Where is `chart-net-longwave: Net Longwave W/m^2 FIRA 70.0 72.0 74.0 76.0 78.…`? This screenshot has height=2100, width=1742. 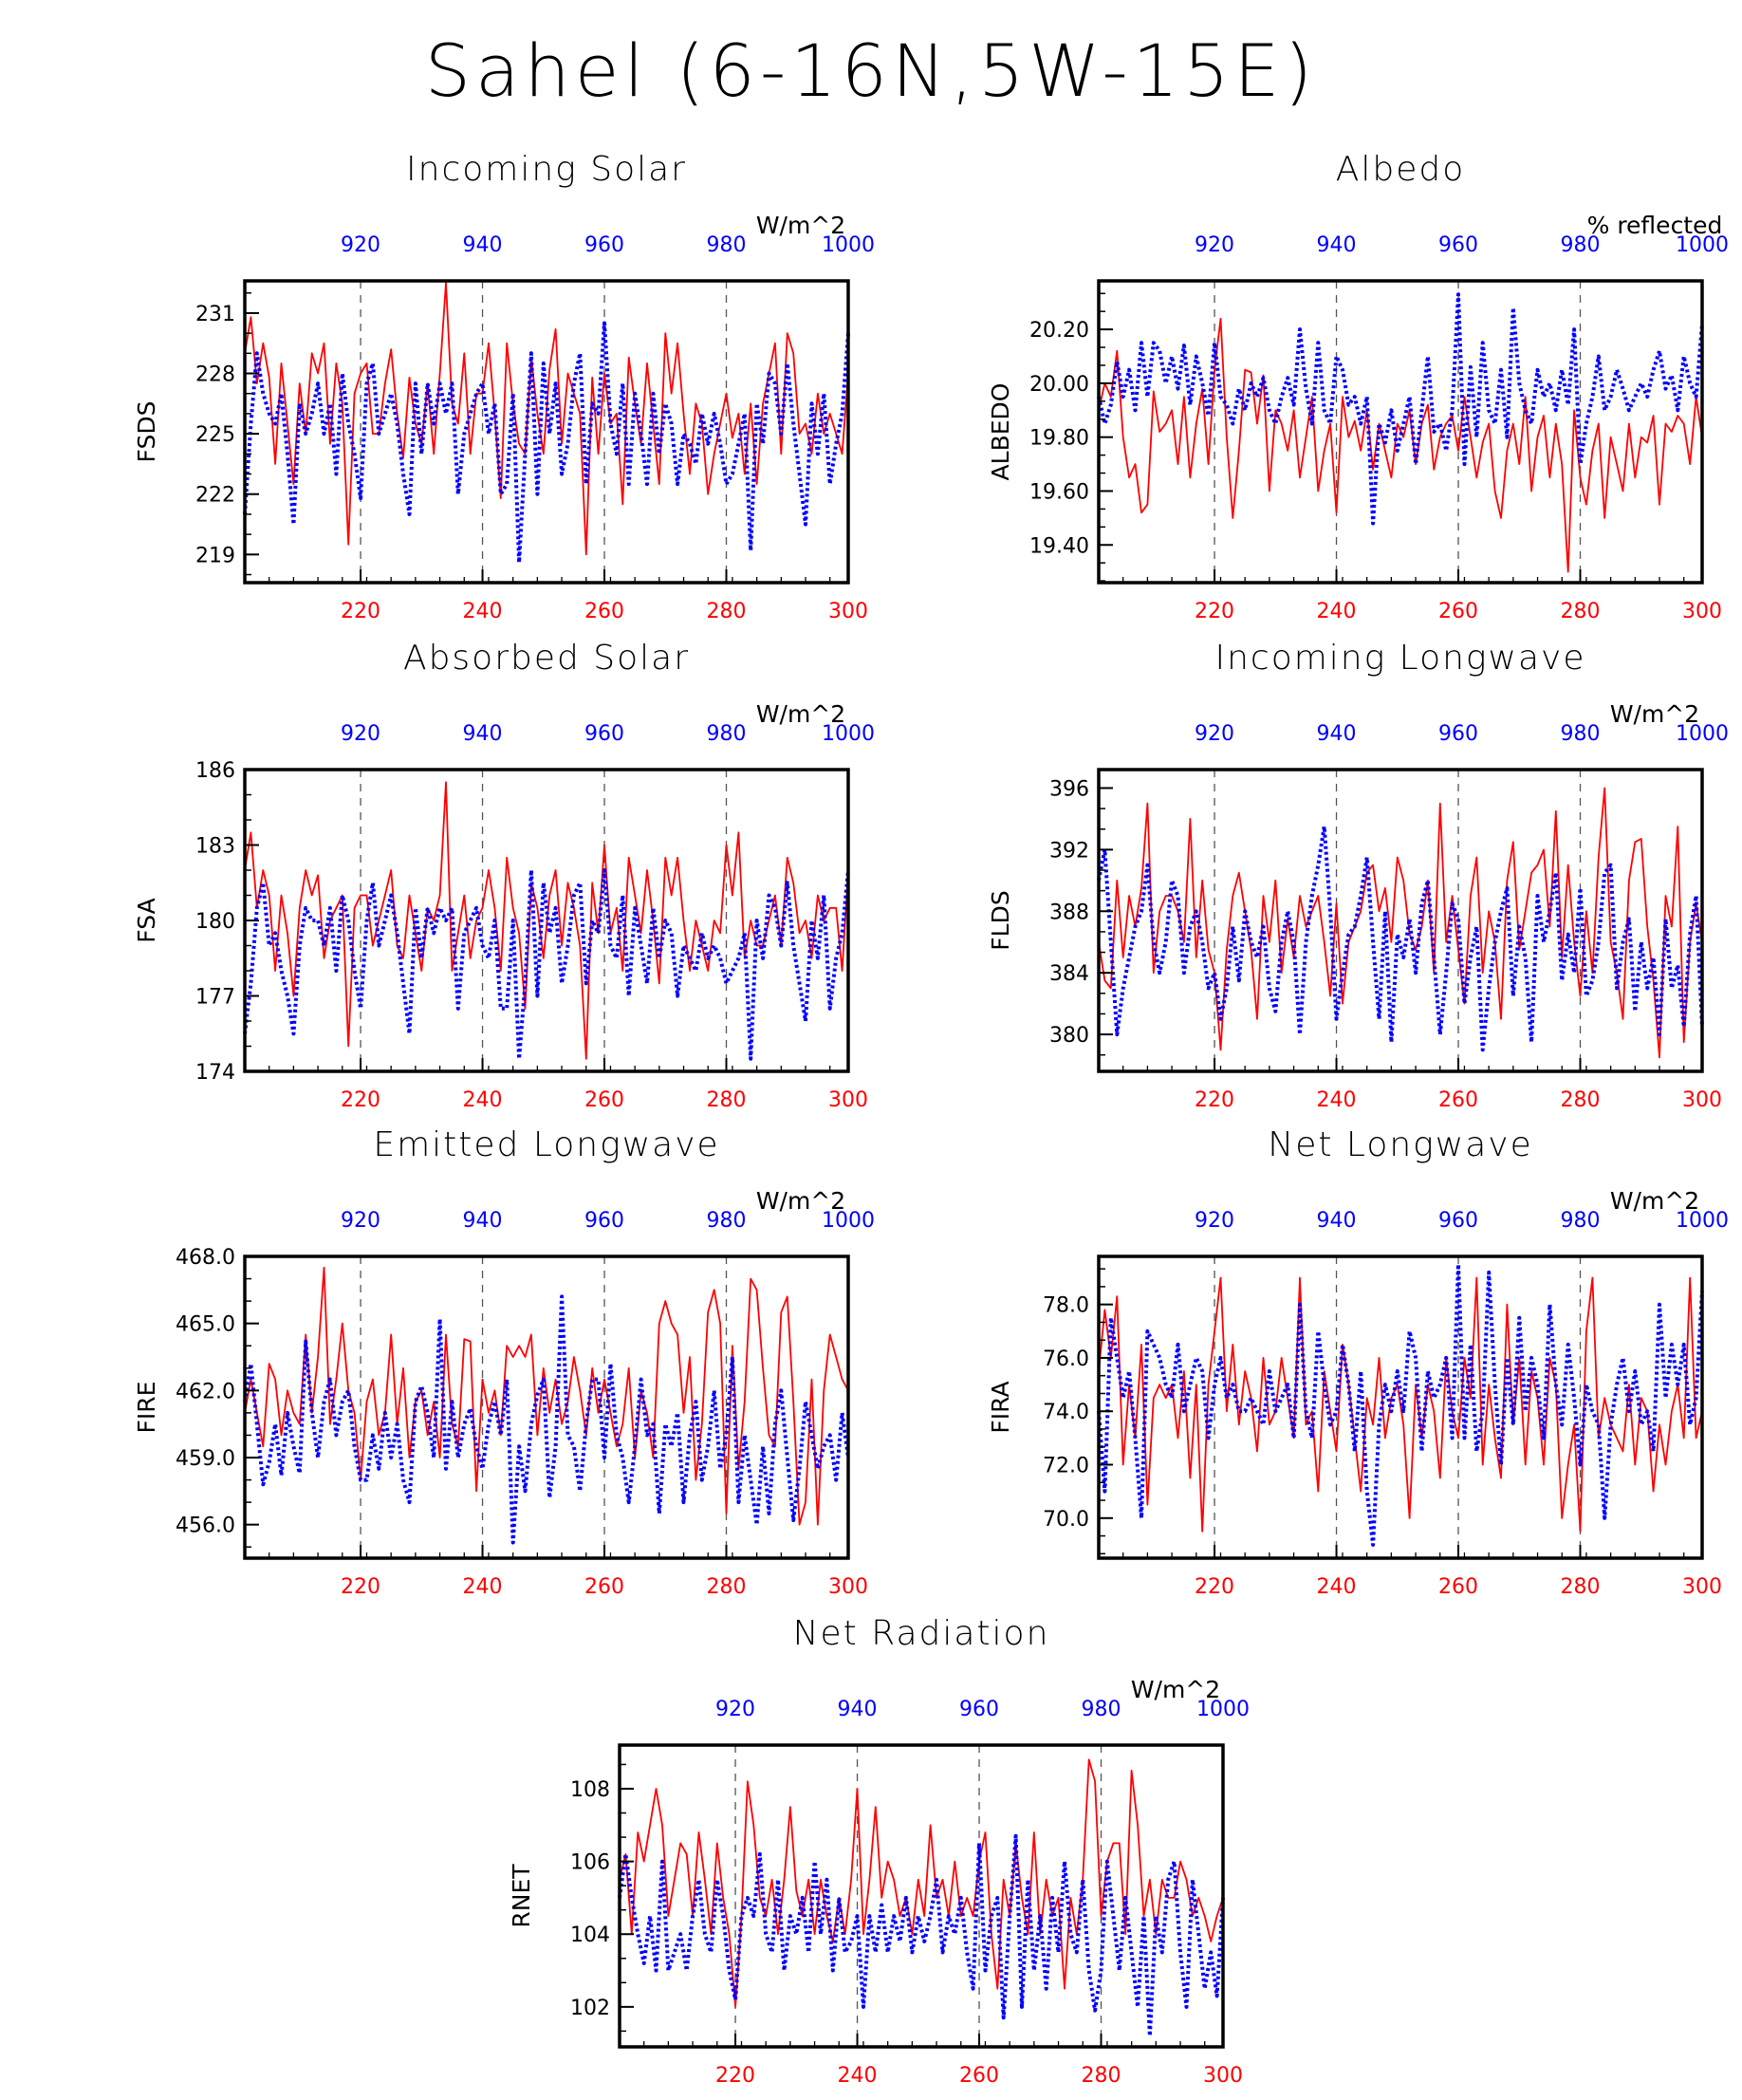
chart-net-longwave: Net Longwave W/m^2 FIRA 70.0 72.0 74.0 76.0 78.… is located at coordinates (1358, 1362).